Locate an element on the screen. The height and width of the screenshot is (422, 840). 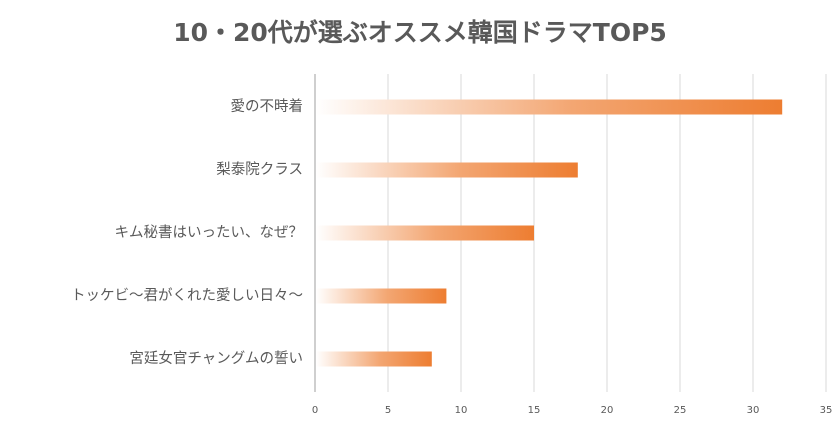
x-tick-label: 25 is located at coordinates (680, 410).